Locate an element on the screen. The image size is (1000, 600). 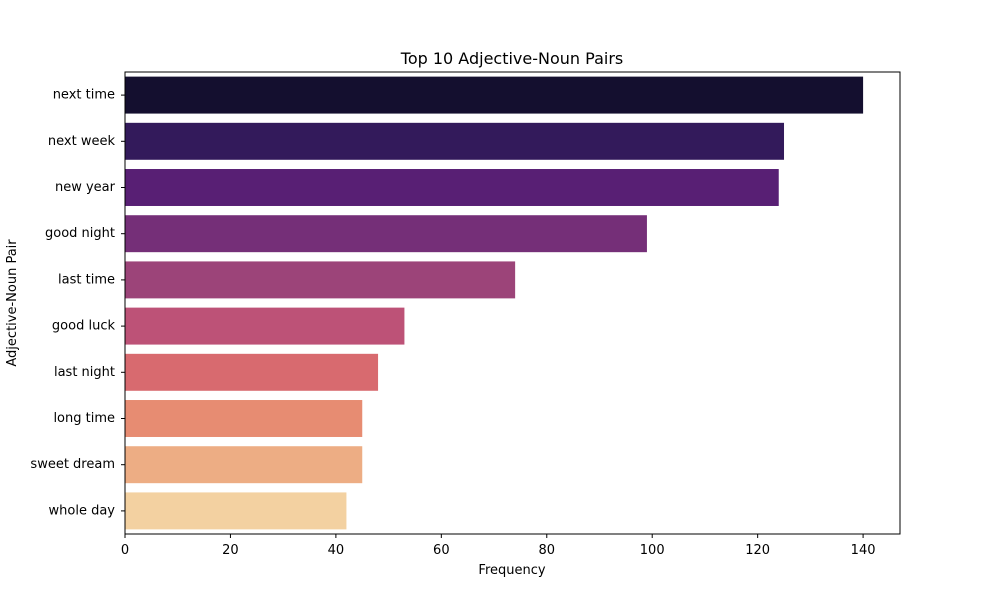
bar-whole-day is located at coordinates (236, 511).